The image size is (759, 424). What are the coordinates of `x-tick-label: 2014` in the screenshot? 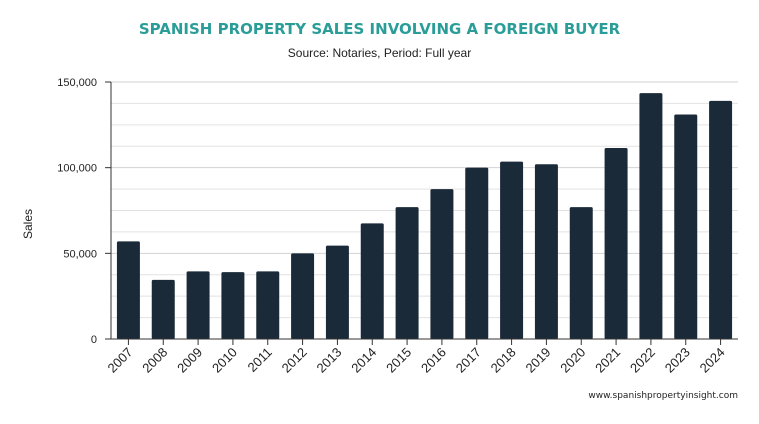 It's located at (363, 360).